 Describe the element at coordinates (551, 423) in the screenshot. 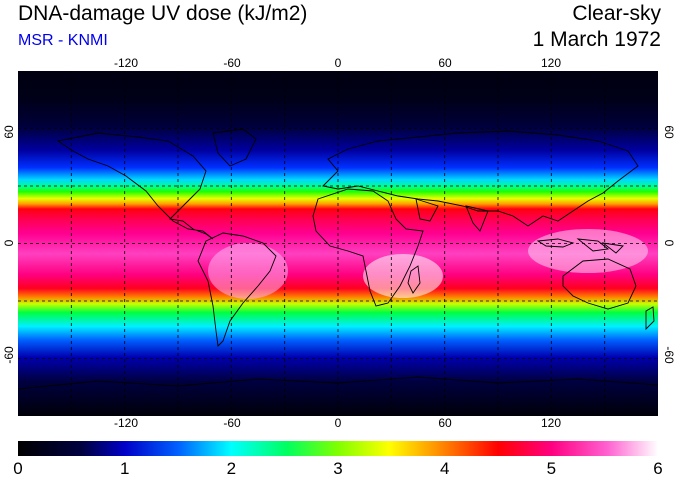

I see `lon-tick-bottom: 120` at that location.